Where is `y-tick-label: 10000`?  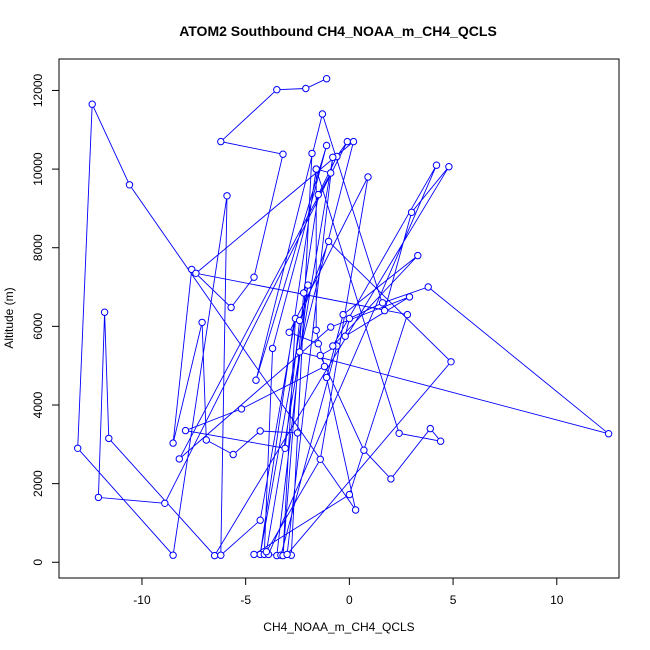 y-tick-label: 10000 is located at coordinates (38, 169).